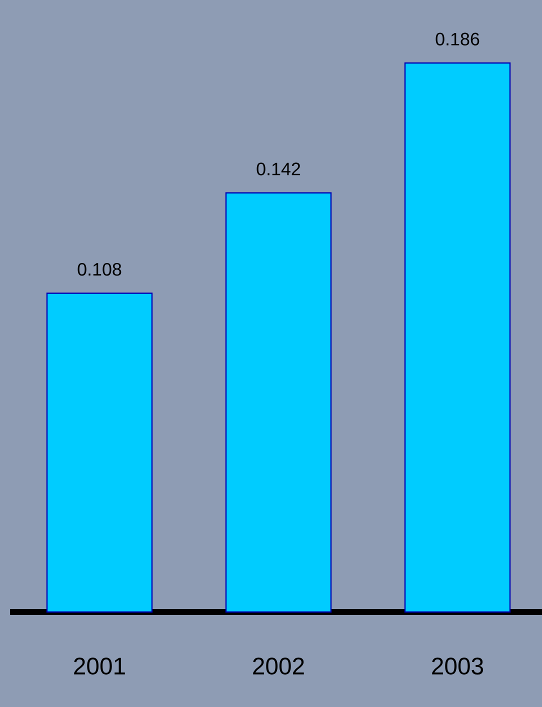  Describe the element at coordinates (99, 666) in the screenshot. I see `x-tick-label: 2001` at that location.